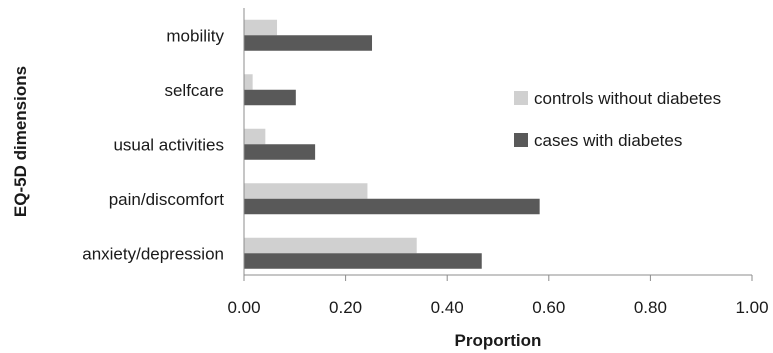  I want to click on legend-label: cases with diabetes, so click(608, 140).